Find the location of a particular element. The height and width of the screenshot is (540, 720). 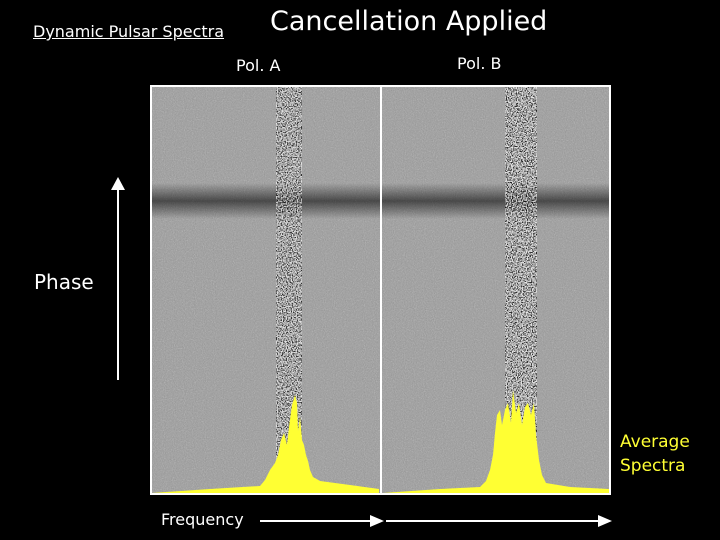

page-title: Cancellation Applied is located at coordinates (409, 21).